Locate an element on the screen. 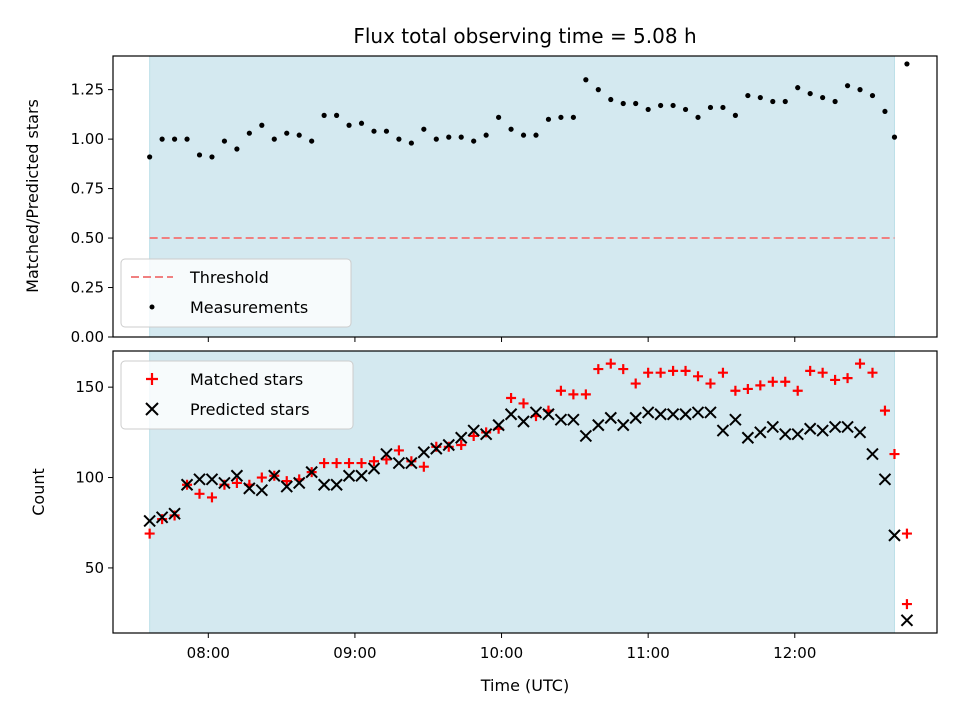 This screenshot has width=960, height=720. bottom-y-axis-label: Count is located at coordinates (38, 492).